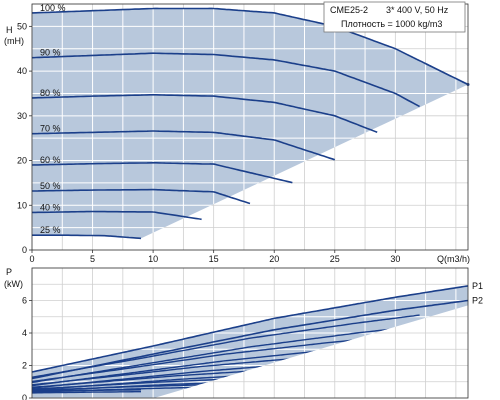  What do you see at coordinates (9, 30) in the screenshot?
I see `top-ylabel: H` at bounding box center [9, 30].